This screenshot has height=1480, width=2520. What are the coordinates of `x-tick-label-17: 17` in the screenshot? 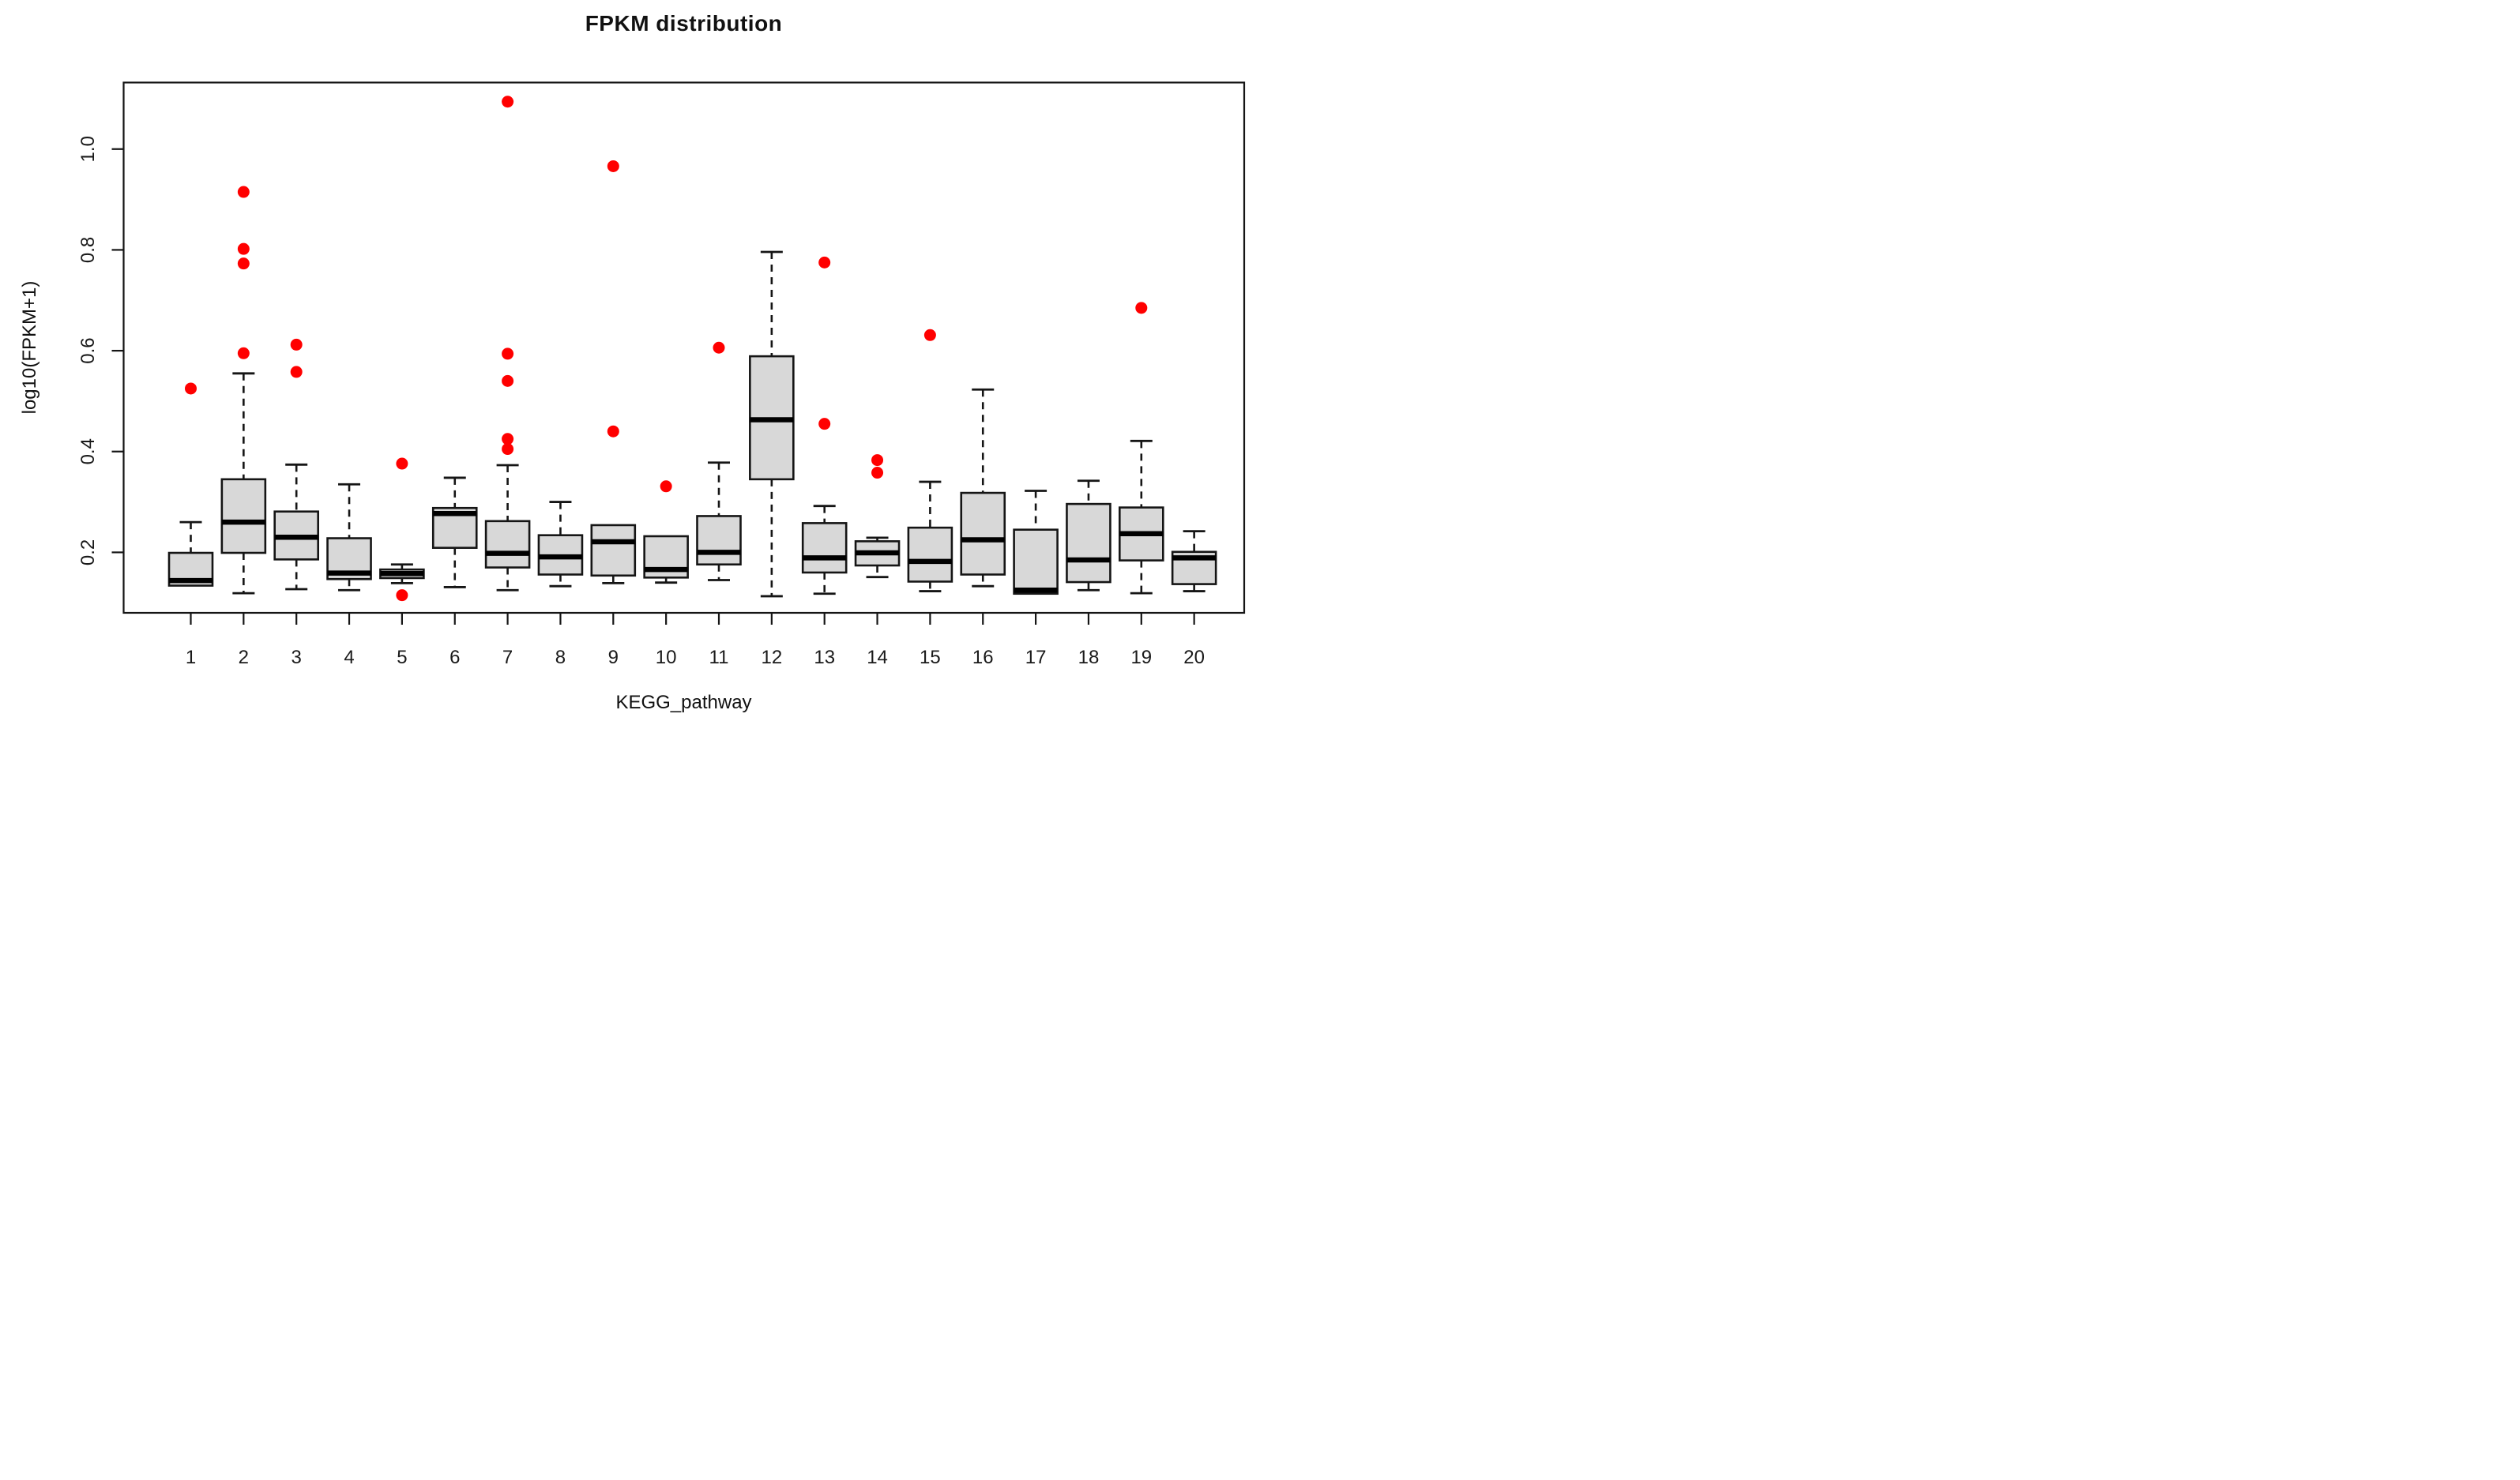 It's located at (1036, 657).